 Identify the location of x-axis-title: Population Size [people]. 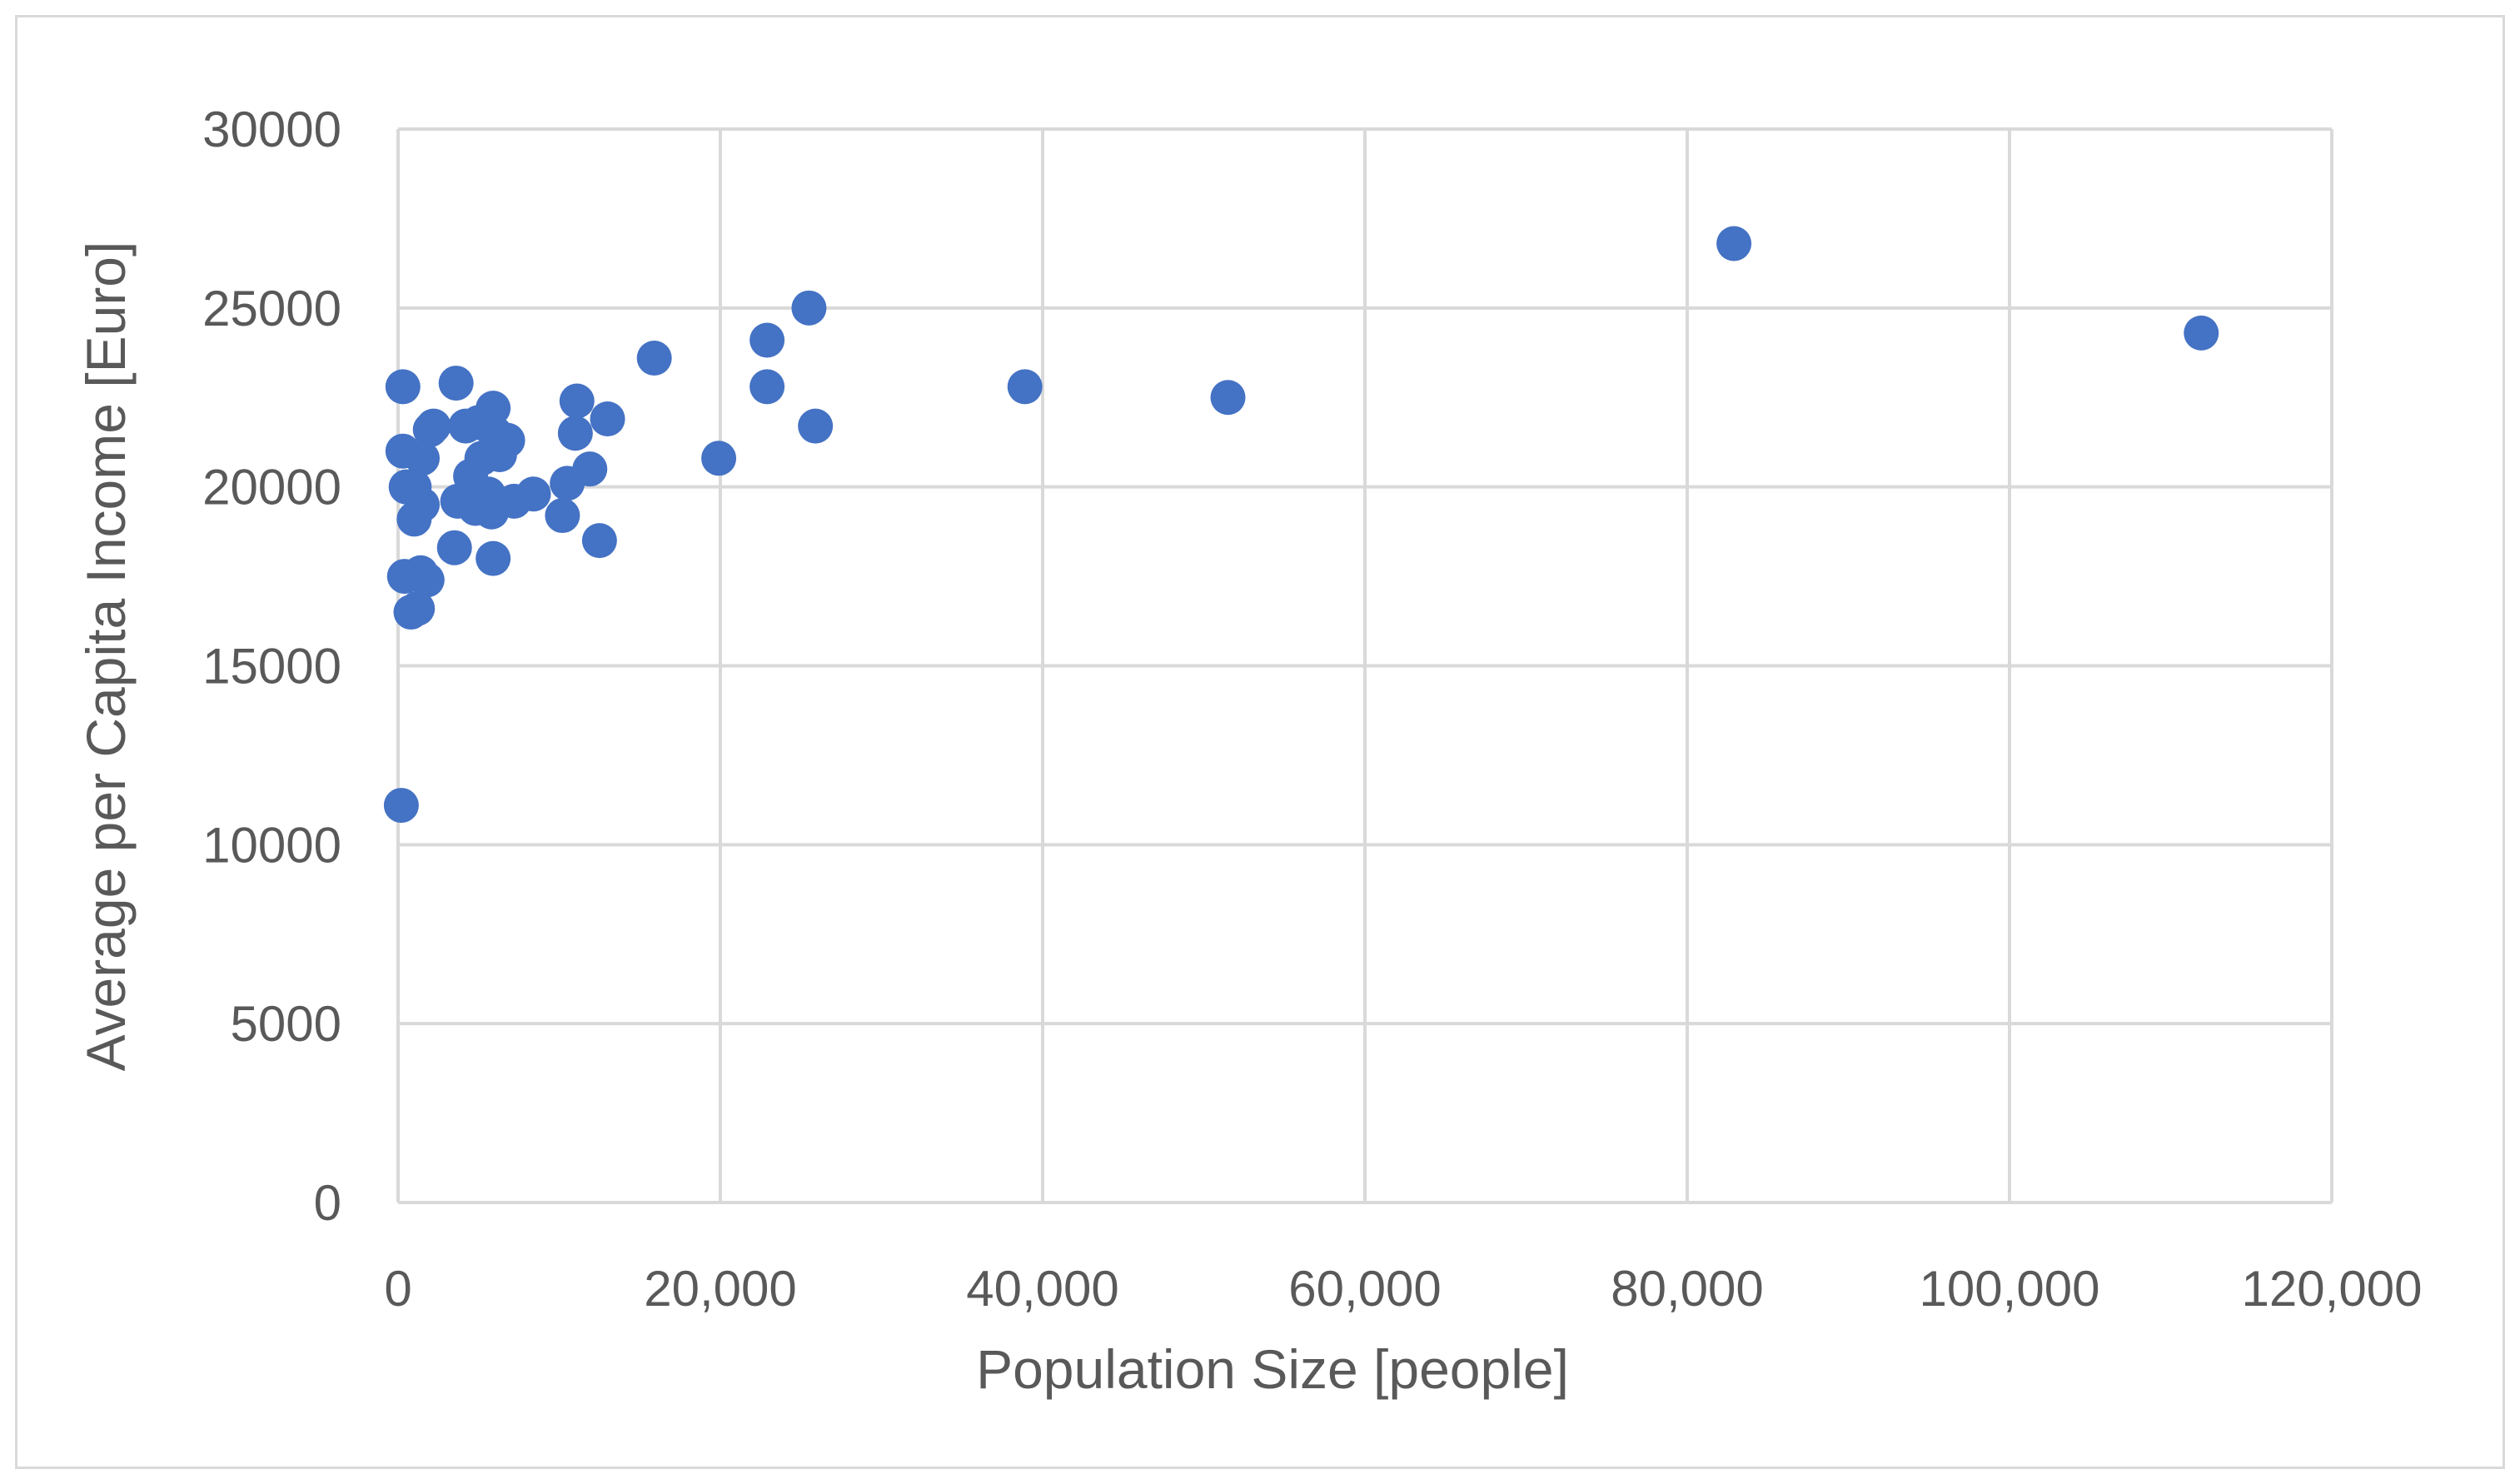
(1272, 1369).